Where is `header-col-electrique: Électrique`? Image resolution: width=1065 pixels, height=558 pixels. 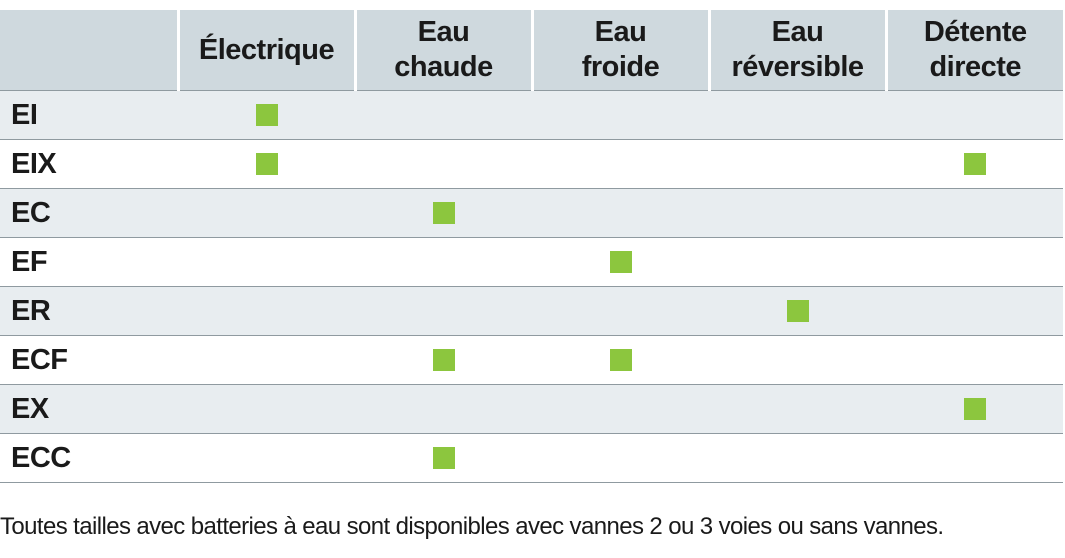 header-col-electrique: Électrique is located at coordinates (265, 50).